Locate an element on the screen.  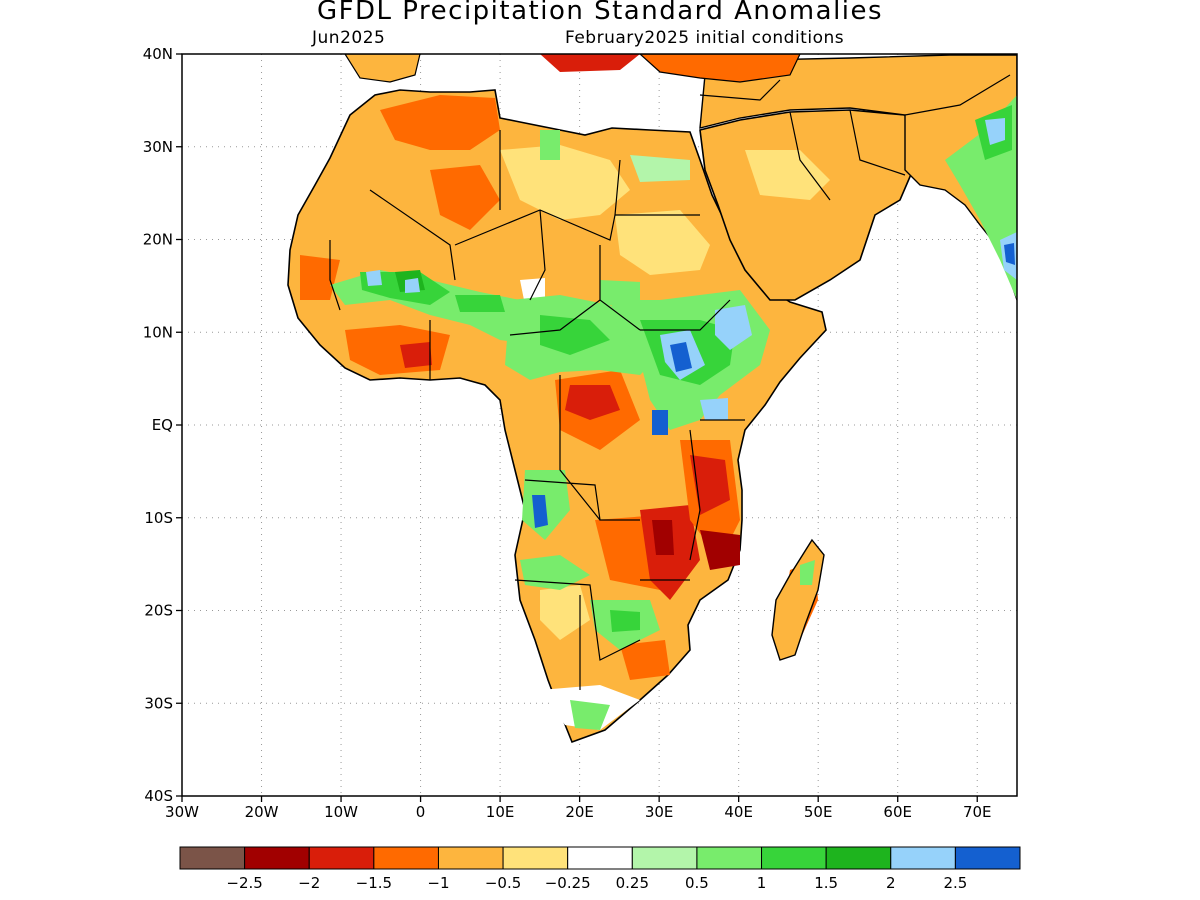
longitude-label: 10W is located at coordinates (341, 812).